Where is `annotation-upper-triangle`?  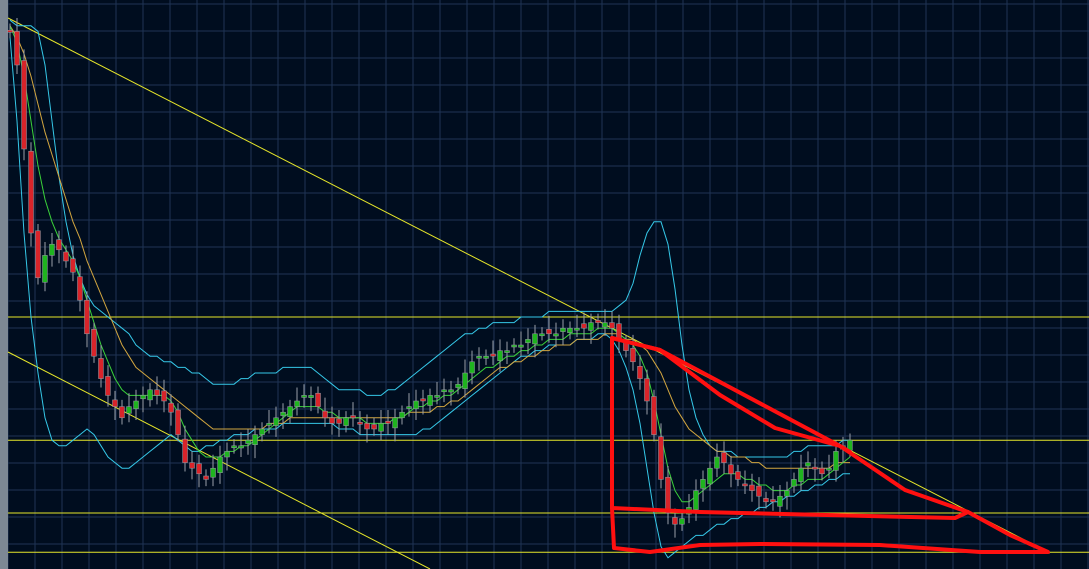
annotation-upper-triangle is located at coordinates (790, 428).